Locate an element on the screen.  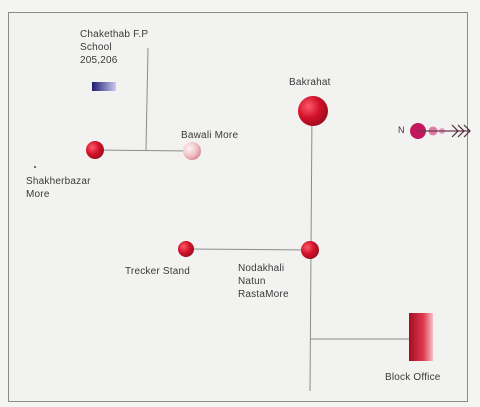
bawali-more-label: Bawali More is located at coordinates (210, 135).